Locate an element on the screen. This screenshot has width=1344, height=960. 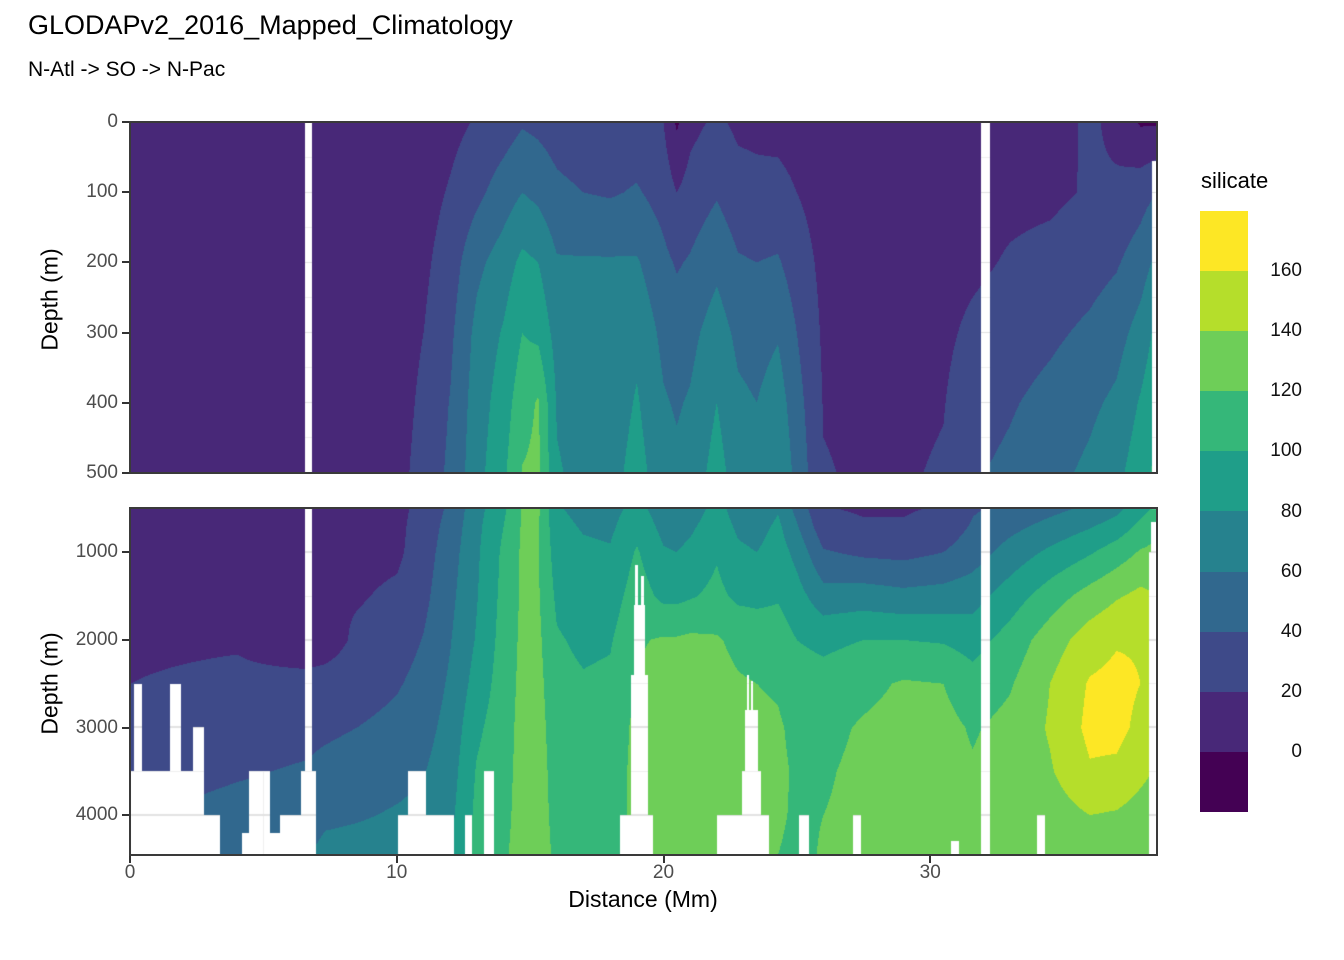
y-tick-label: 0 is located at coordinates (112, 121).